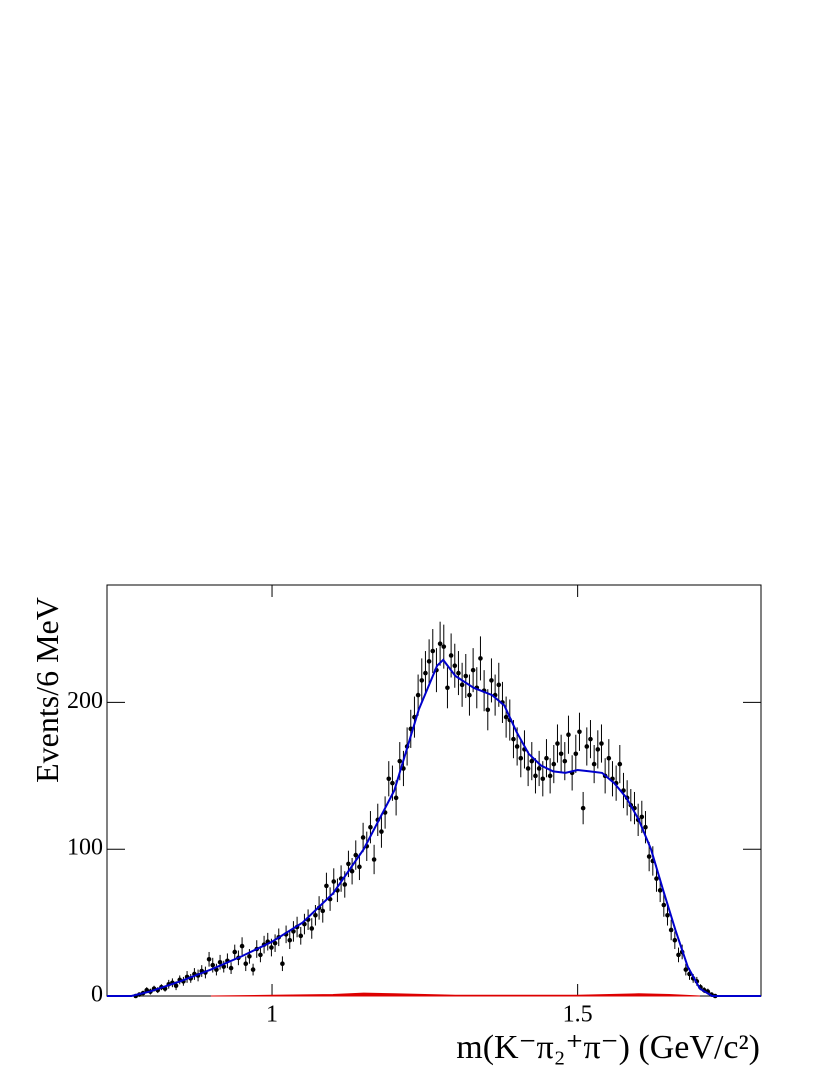 The image size is (830, 1075). What do you see at coordinates (85, 848) in the screenshot?
I see `y-tick-label: 100` at bounding box center [85, 848].